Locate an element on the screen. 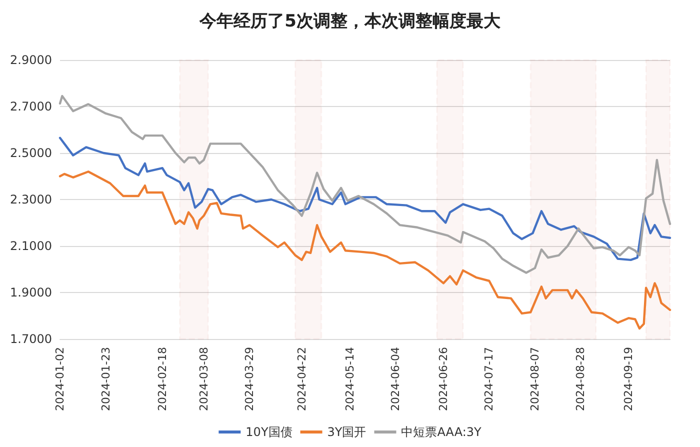 The image size is (700, 447). y-tick-label: 2.9000 is located at coordinates (31, 60).